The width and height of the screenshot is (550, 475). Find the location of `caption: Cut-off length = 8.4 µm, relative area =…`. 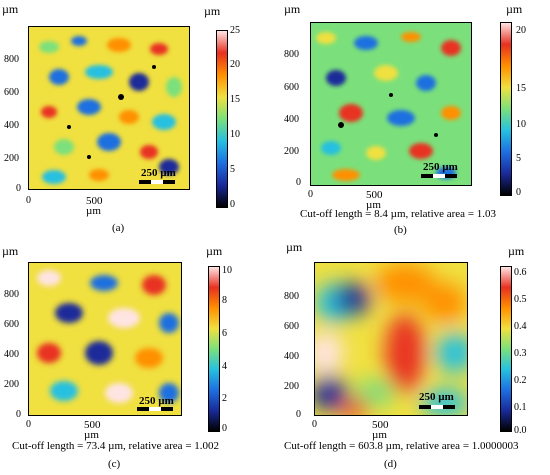

caption: Cut-off length = 8.4 µm, relative area =… is located at coordinates (398, 214).